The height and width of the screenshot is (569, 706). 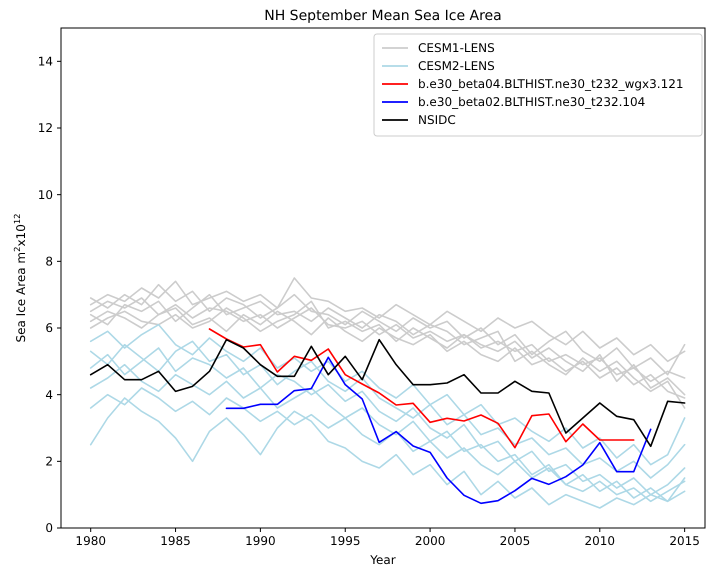 What do you see at coordinates (49, 328) in the screenshot?
I see `y-tick-label: 6` at bounding box center [49, 328].